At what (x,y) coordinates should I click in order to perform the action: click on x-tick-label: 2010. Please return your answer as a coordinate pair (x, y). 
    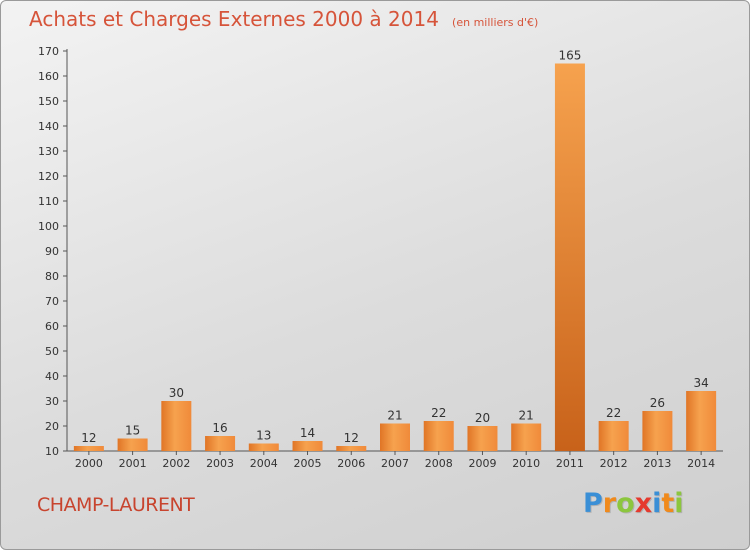
    Looking at the image, I should click on (526, 463).